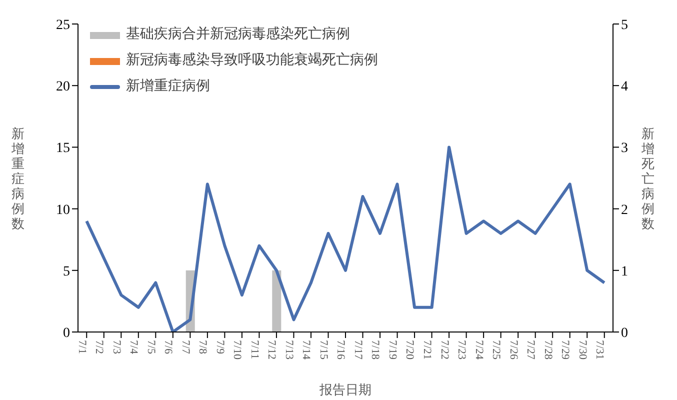 The width and height of the screenshot is (677, 400). Describe the element at coordinates (647, 178) in the screenshot. I see `y2-axis-title: 新增死亡病例数` at that location.